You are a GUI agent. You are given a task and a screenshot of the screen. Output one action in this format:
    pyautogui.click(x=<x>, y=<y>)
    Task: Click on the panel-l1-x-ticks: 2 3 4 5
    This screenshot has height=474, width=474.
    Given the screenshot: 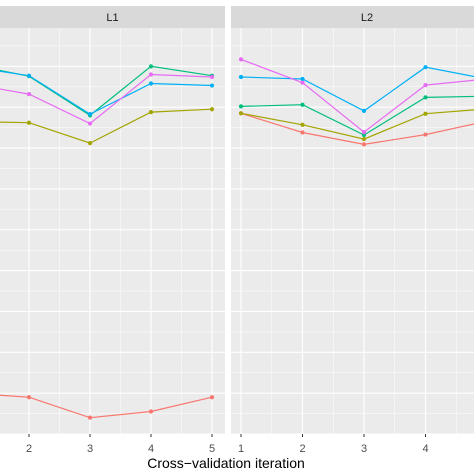 What is the action you would take?
    pyautogui.click(x=120, y=444)
    